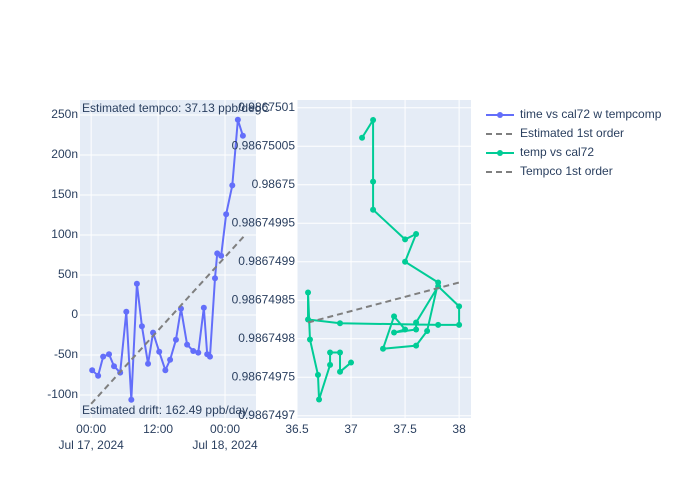 The width and height of the screenshot is (700, 500). I want to click on y-tick-label: 100n, so click(64, 234).